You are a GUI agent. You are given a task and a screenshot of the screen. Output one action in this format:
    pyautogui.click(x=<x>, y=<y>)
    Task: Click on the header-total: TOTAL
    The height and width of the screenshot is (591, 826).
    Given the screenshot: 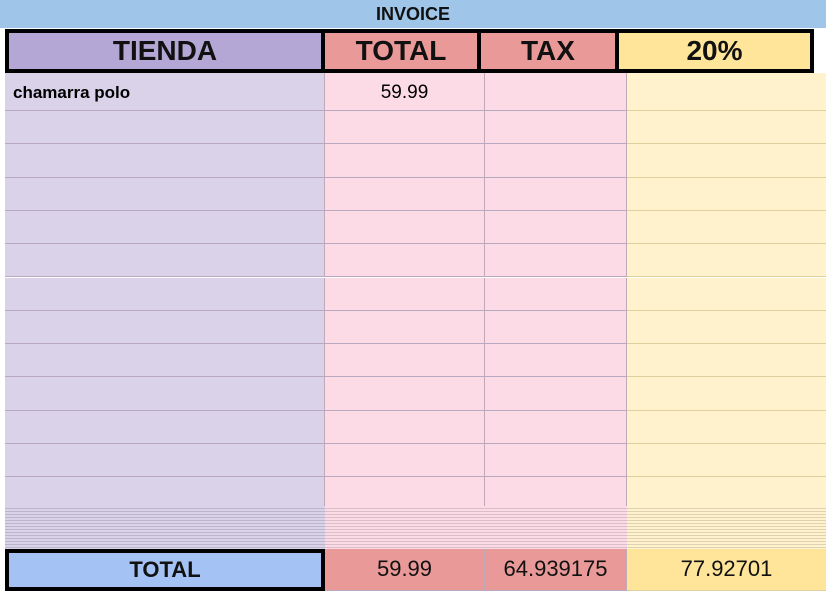 What is the action you would take?
    pyautogui.click(x=401, y=51)
    